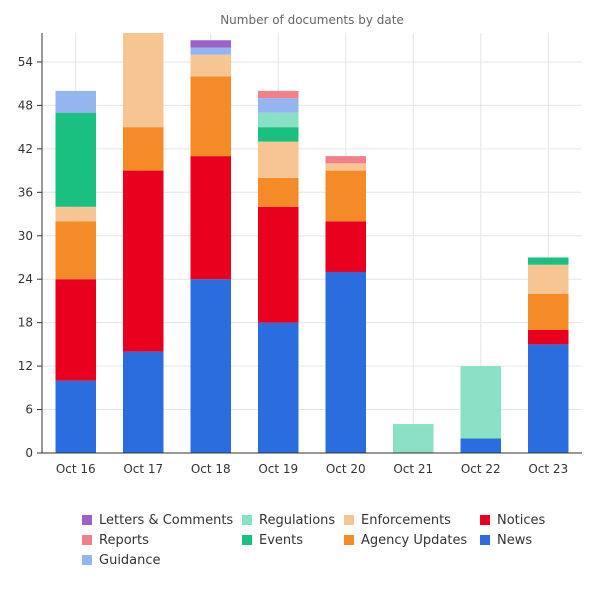 The image size is (600, 600). Describe the element at coordinates (25, 149) in the screenshot. I see `y-tick-label: 42` at that location.